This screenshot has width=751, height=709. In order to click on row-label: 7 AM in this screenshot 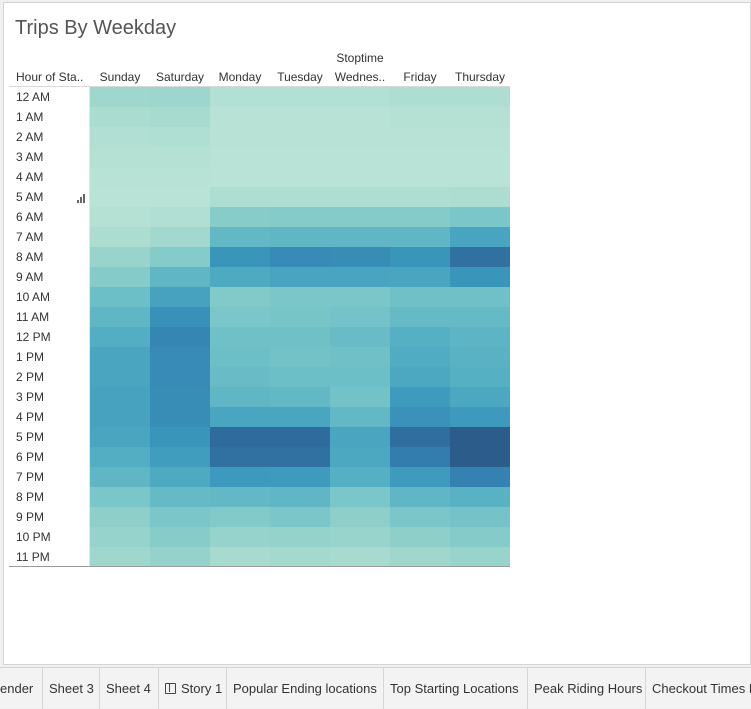, I will do `click(30, 237)`.